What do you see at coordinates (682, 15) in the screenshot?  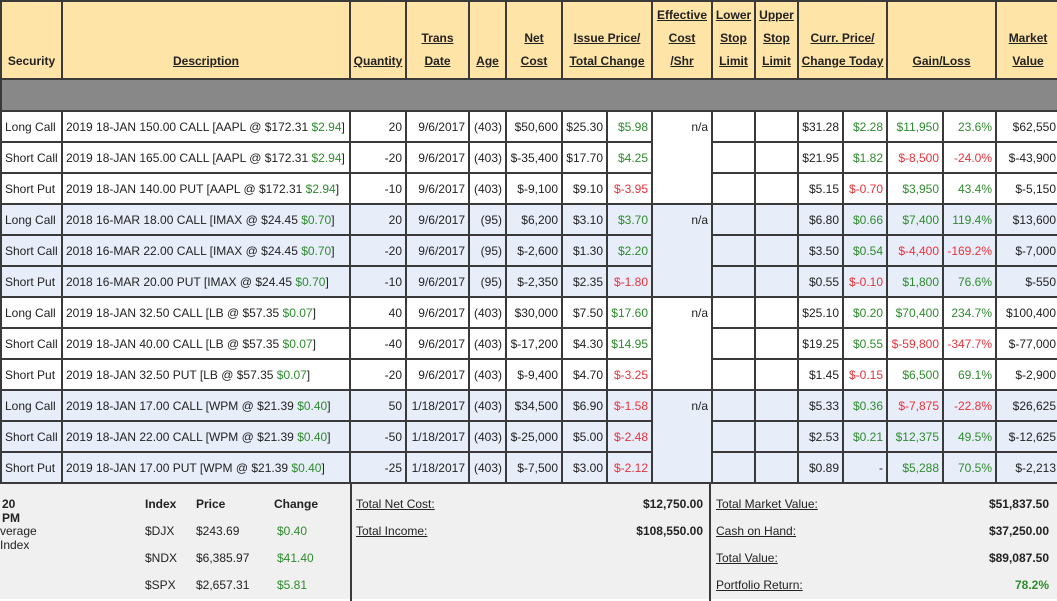 I see `header-label: Effective` at bounding box center [682, 15].